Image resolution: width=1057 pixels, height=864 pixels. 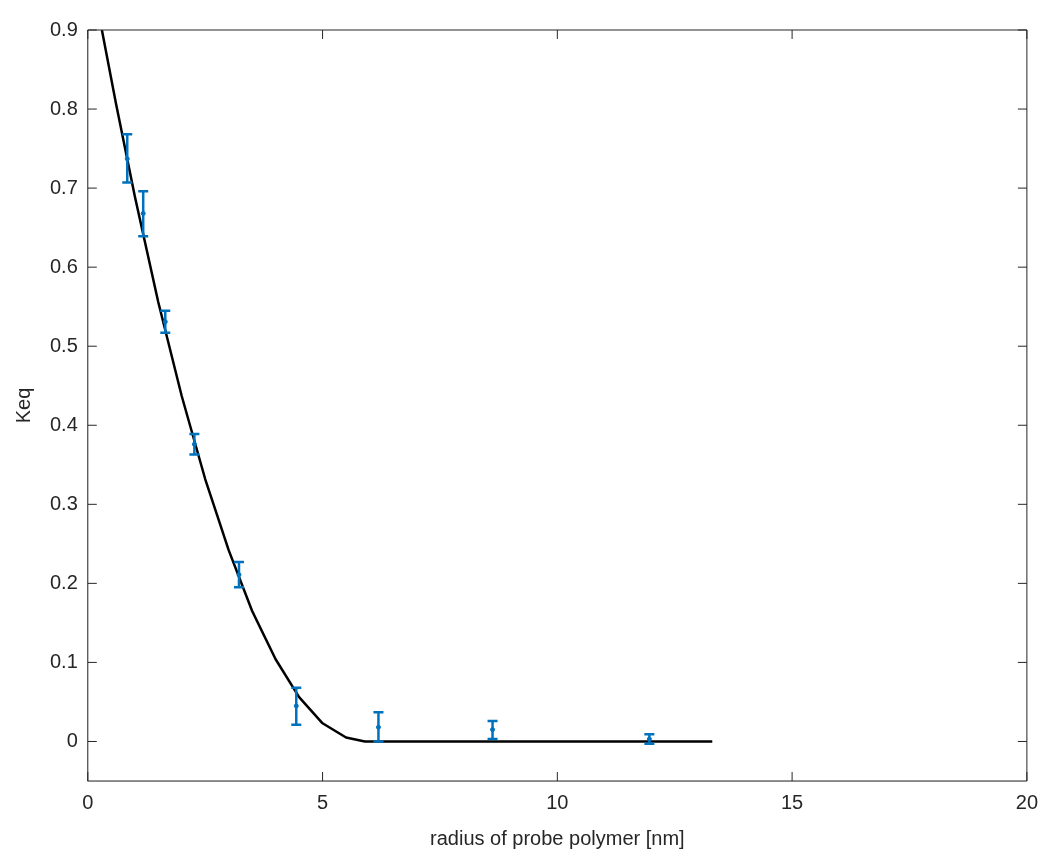 What do you see at coordinates (323, 801) in the screenshot?
I see `x-tick-label: 5` at bounding box center [323, 801].